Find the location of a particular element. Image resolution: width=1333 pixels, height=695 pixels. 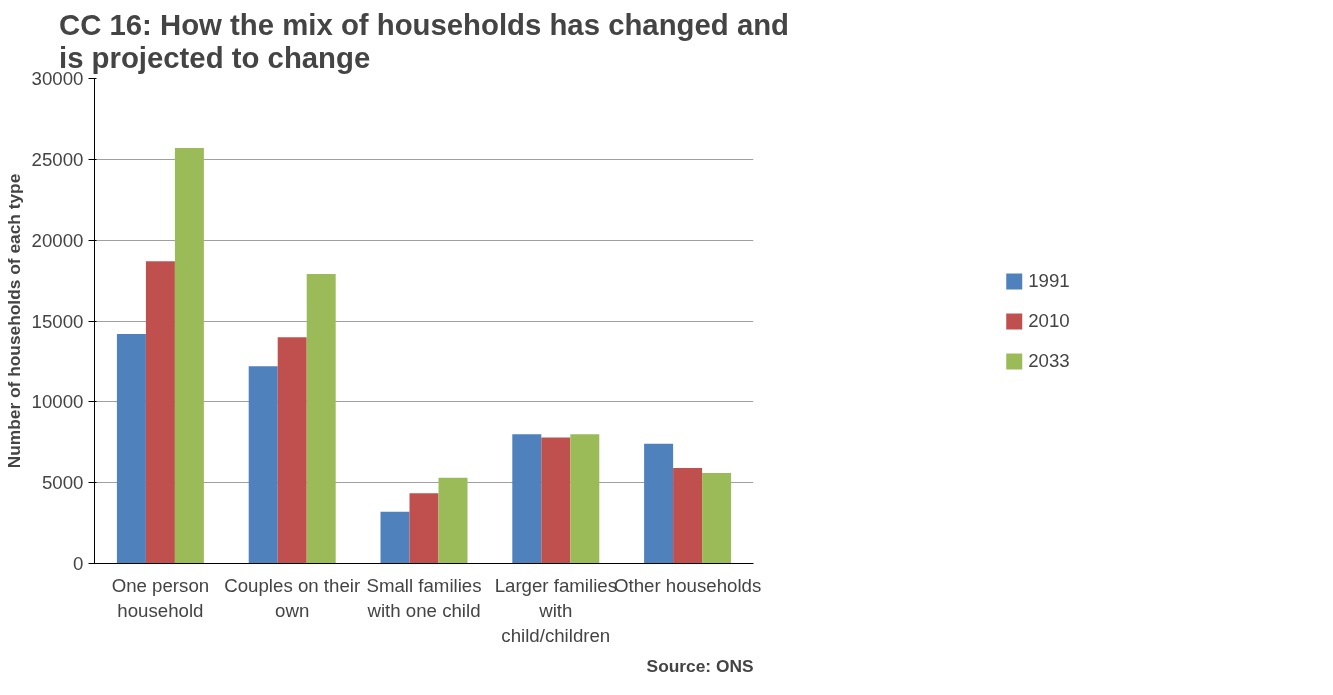

y-tick-label: 20000 is located at coordinates (57, 240).